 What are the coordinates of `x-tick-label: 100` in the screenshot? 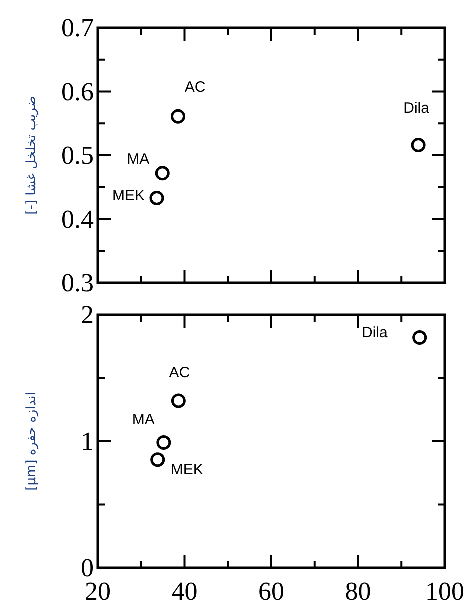 It's located at (445, 591).